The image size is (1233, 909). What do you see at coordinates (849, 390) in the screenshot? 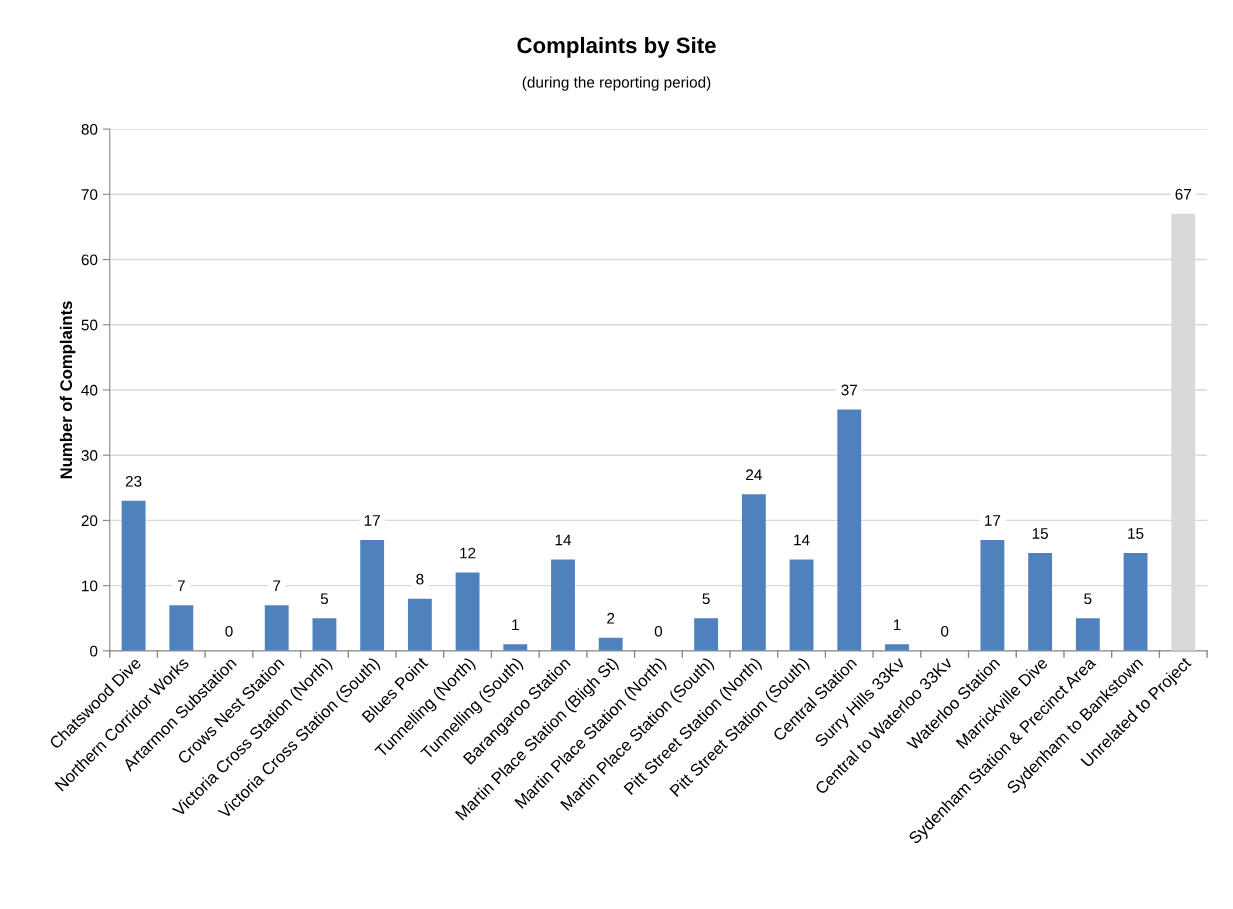
I see `data-label: 37` at bounding box center [849, 390].